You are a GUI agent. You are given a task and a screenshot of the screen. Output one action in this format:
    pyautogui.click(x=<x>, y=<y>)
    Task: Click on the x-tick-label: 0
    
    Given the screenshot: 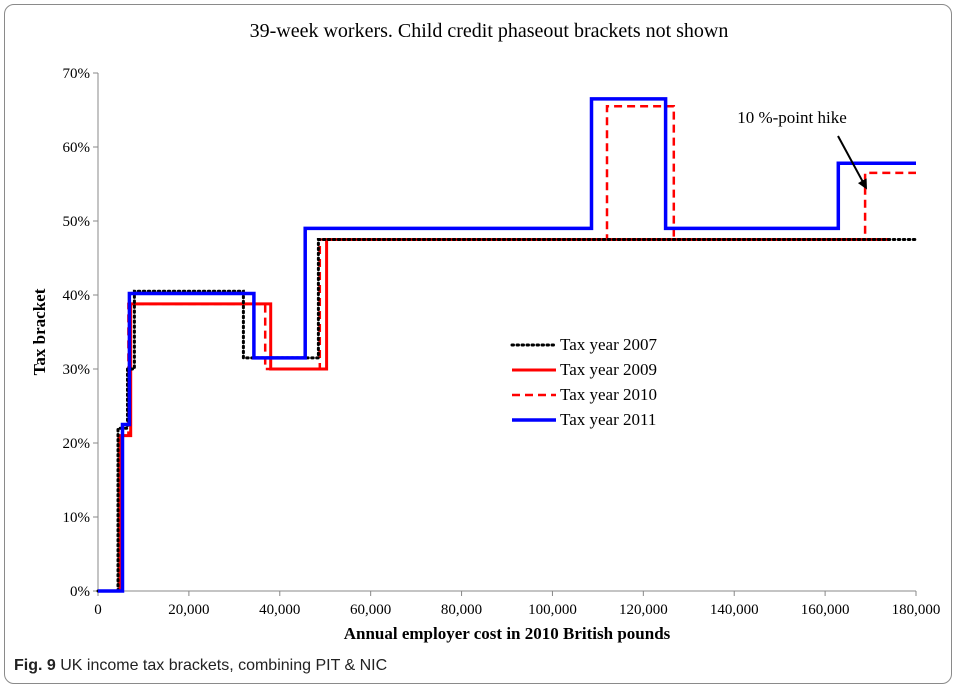 What is the action you would take?
    pyautogui.click(x=98, y=610)
    